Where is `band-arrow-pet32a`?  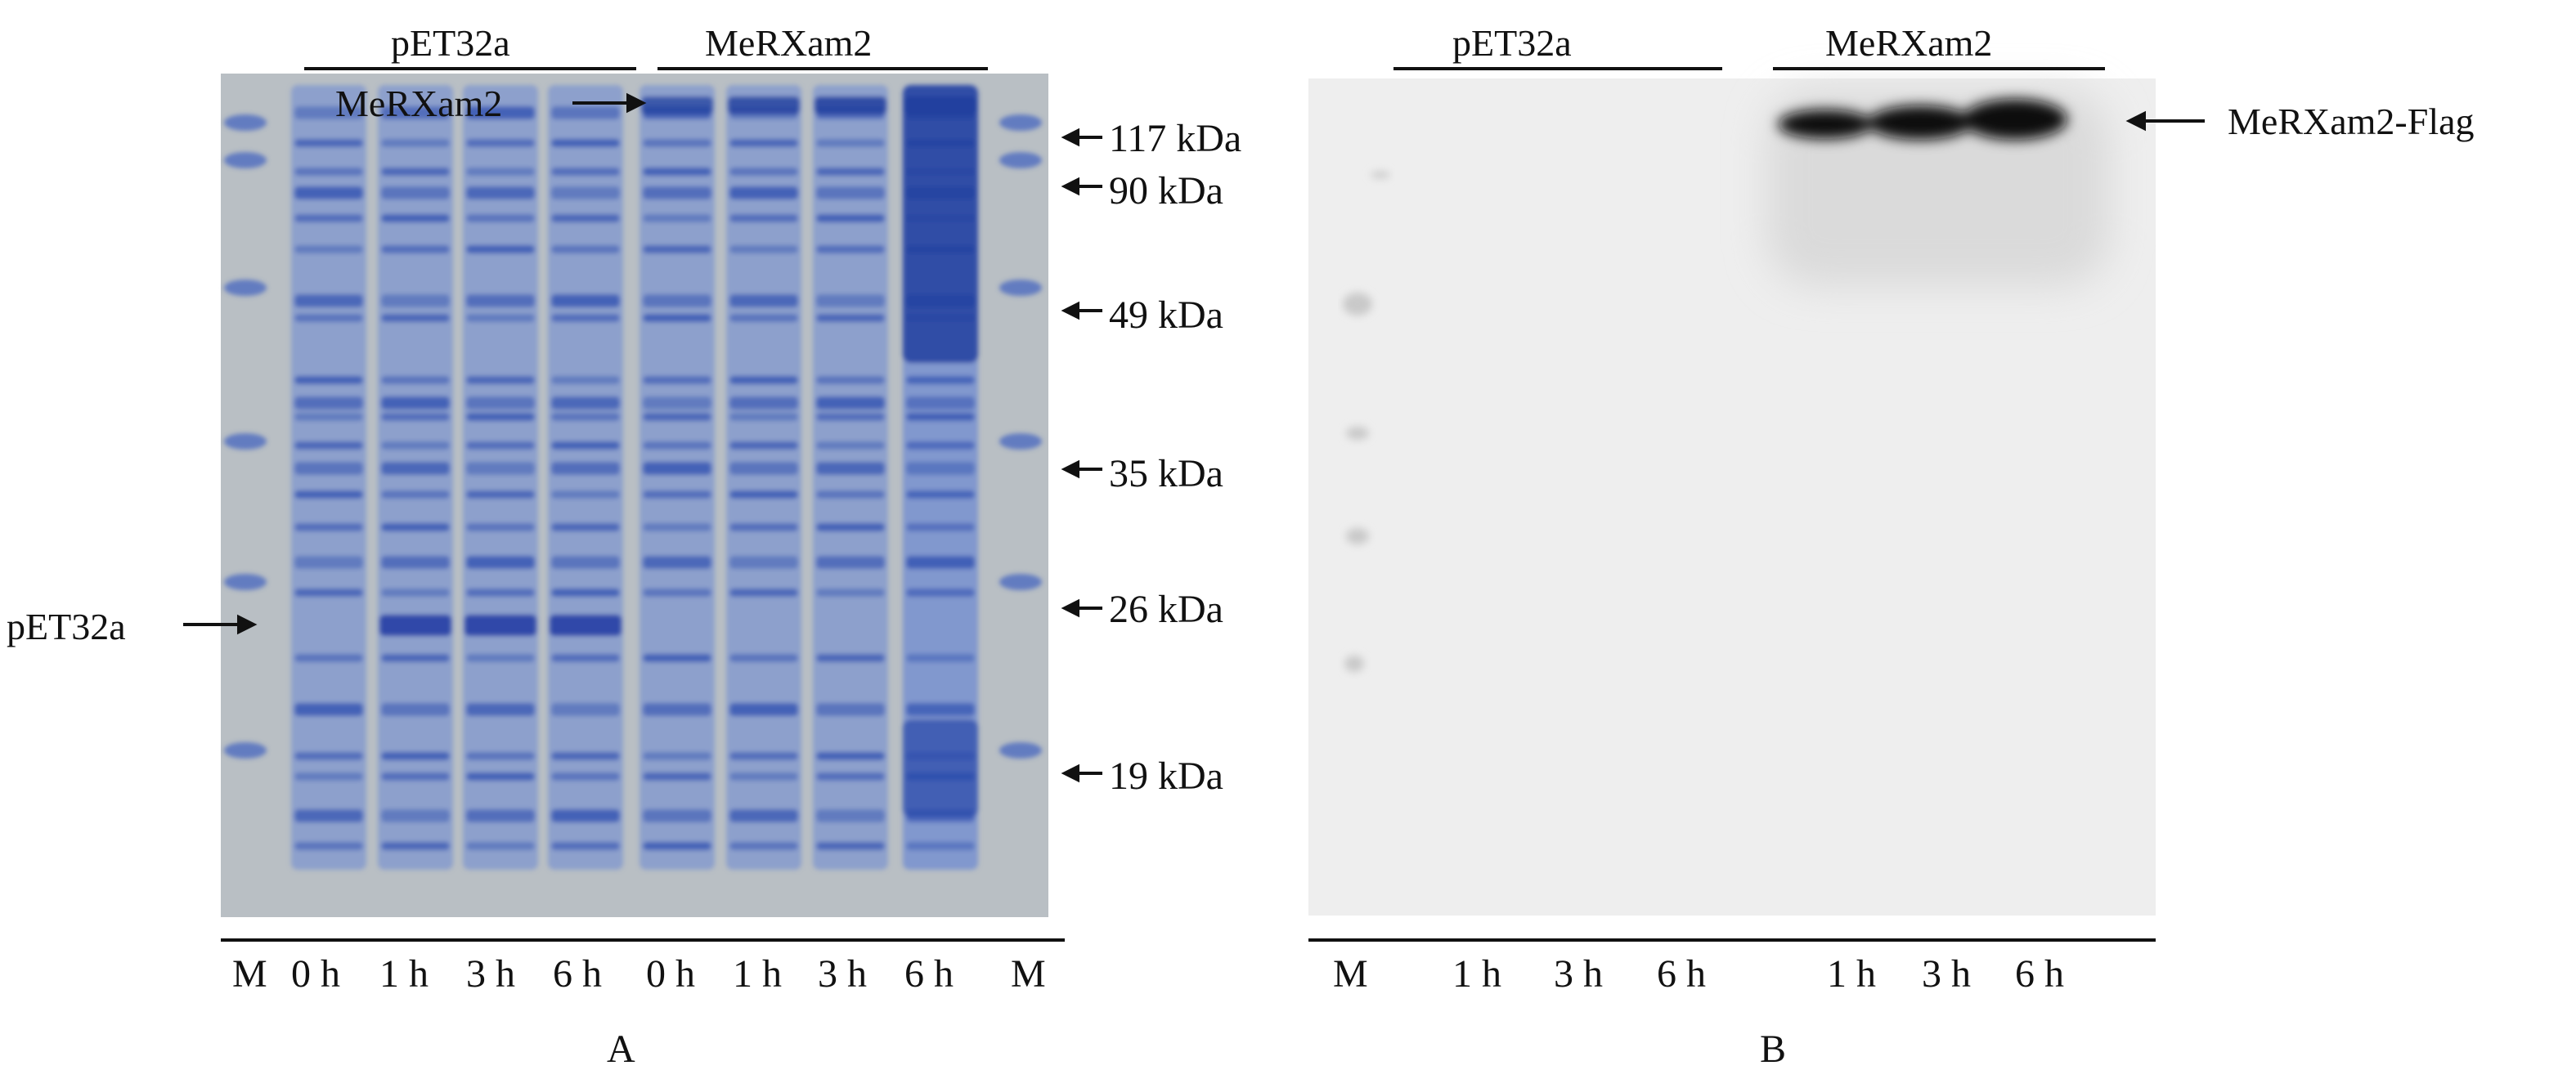 band-arrow-pet32a is located at coordinates (221, 624).